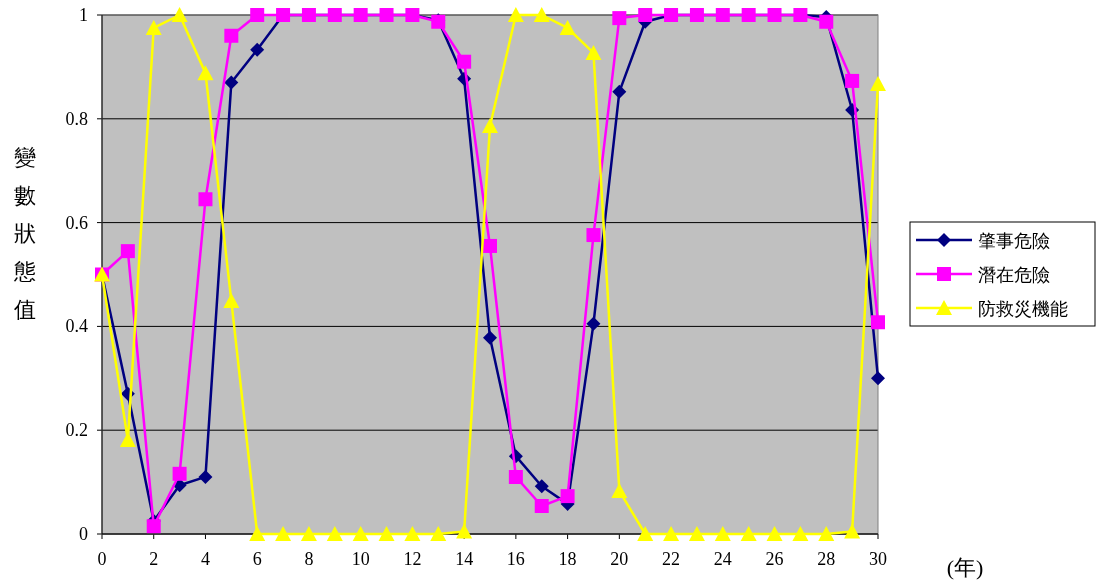  I want to click on x-tick-label: 0, so click(102, 559).